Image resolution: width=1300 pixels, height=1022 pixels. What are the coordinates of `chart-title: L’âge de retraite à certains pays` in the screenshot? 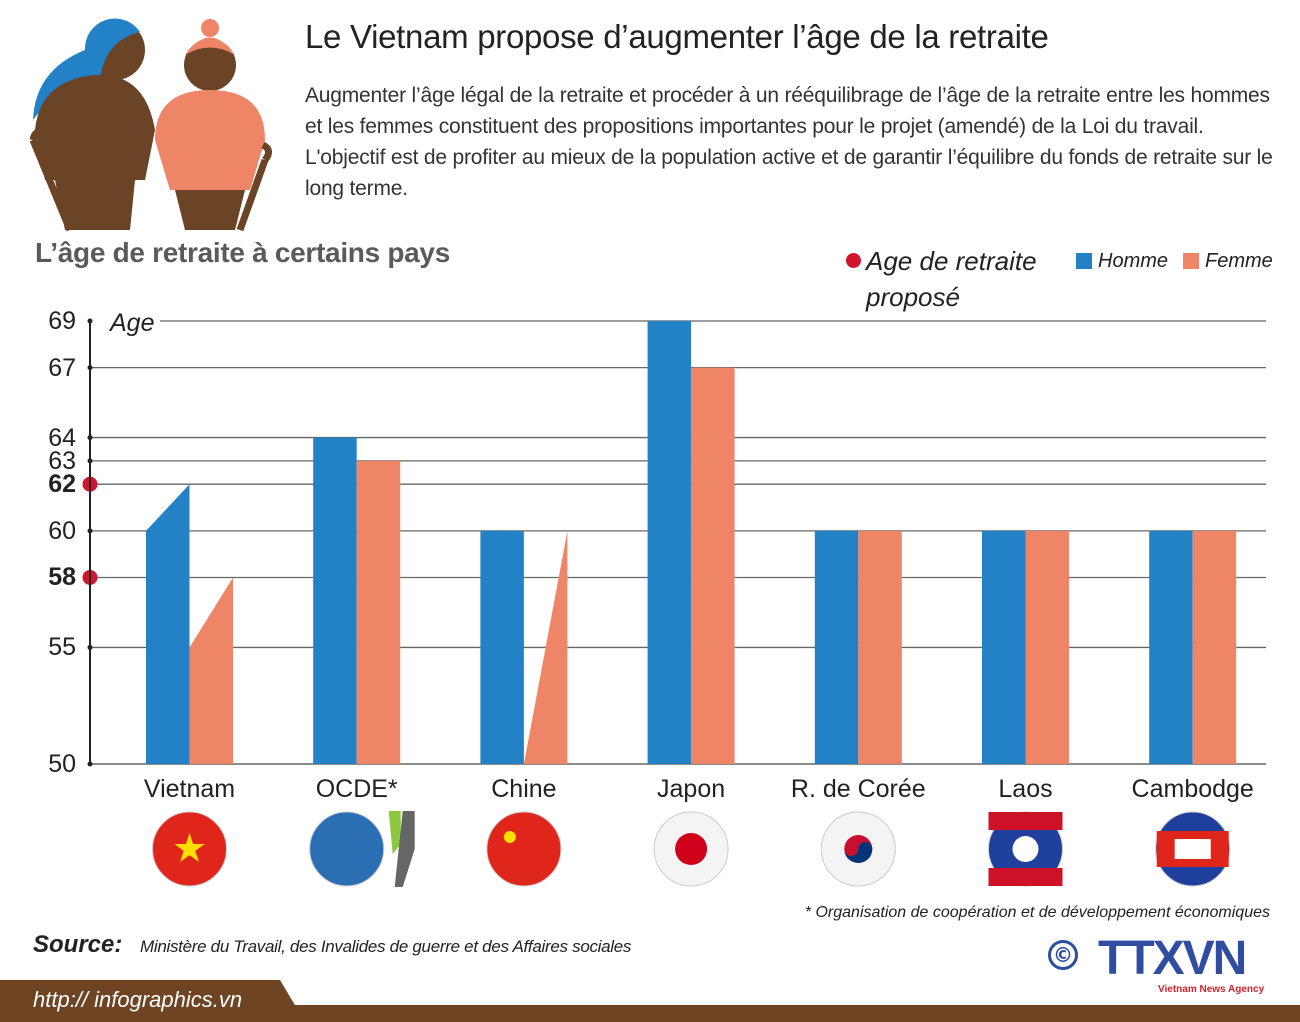 It's located at (242, 252).